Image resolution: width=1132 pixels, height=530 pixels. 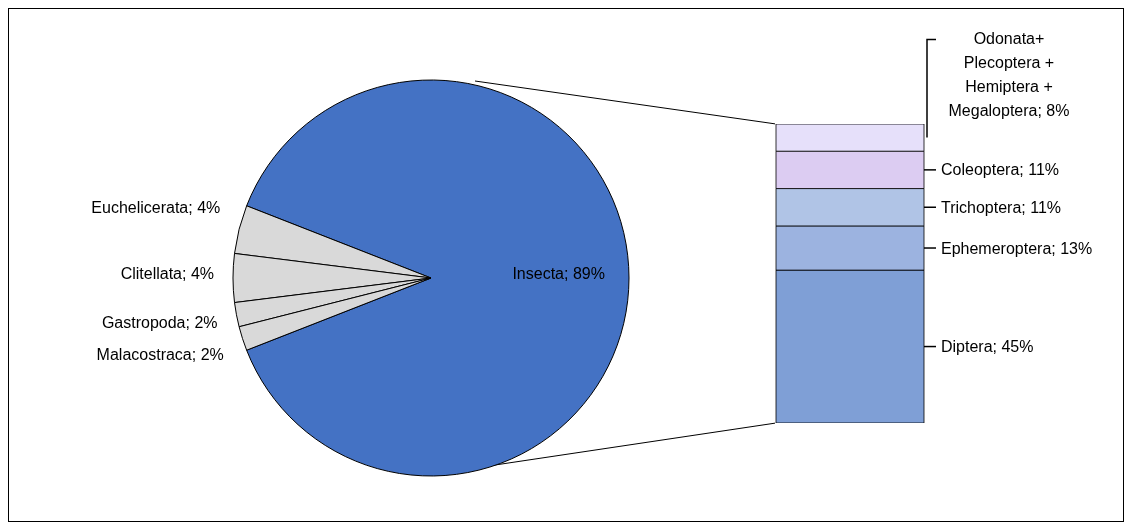 I want to click on data-label: Ephemeroptera; 13%, so click(x=1017, y=248).